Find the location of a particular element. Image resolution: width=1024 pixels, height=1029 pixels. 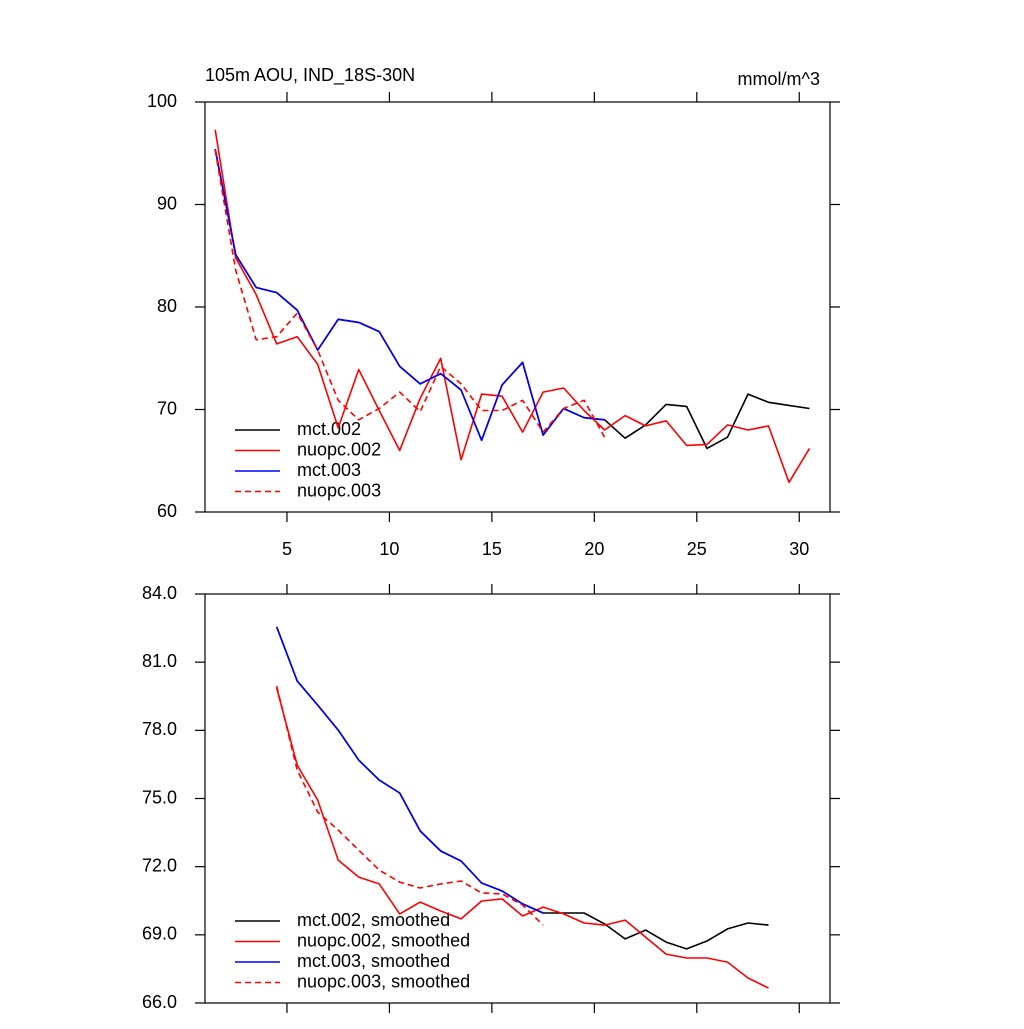

legend-label: mct.003, smoothed is located at coordinates (373, 961).